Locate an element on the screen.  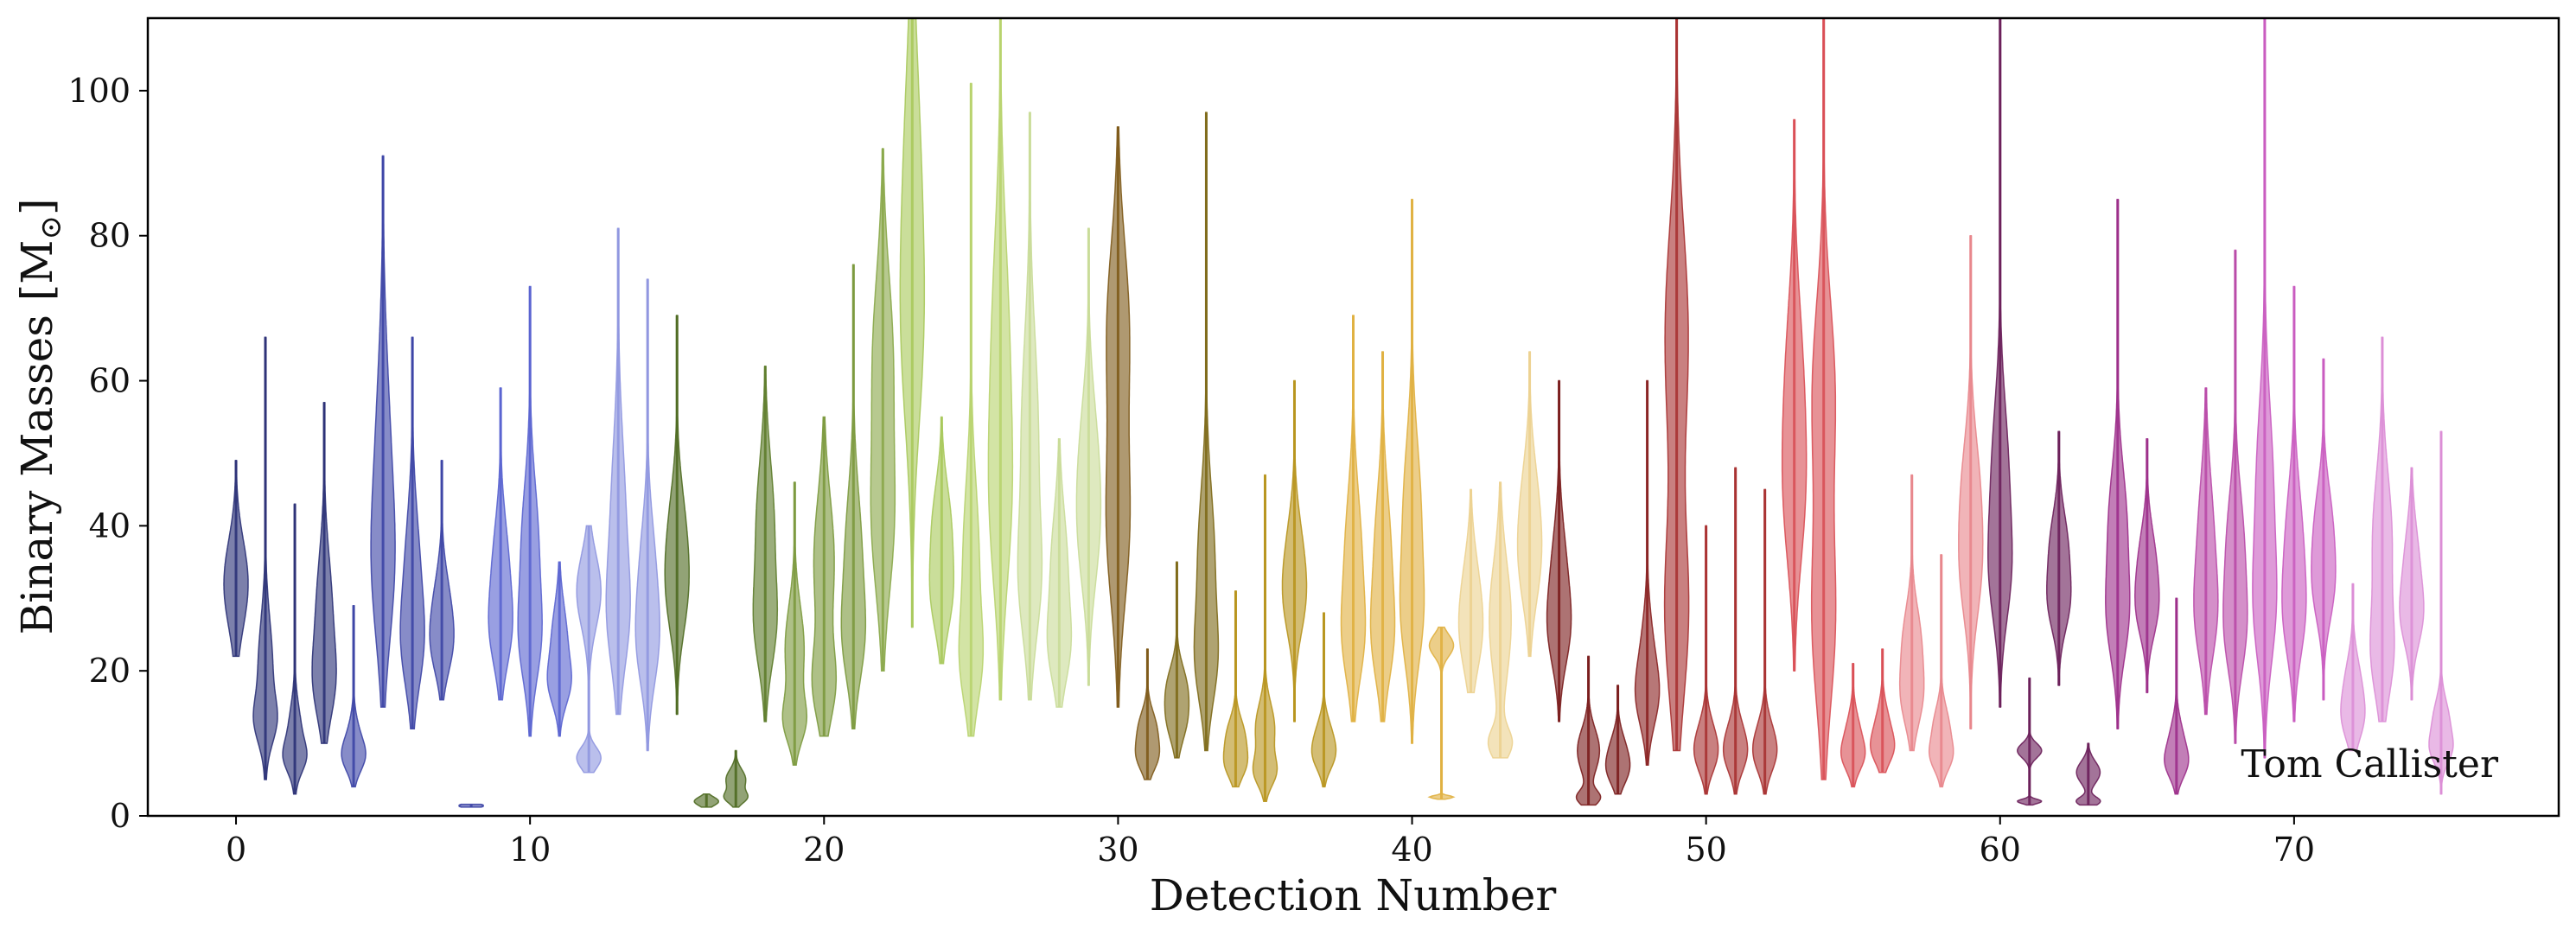
y-axis-title-main: Binary Masses [M is located at coordinates (37, 438).